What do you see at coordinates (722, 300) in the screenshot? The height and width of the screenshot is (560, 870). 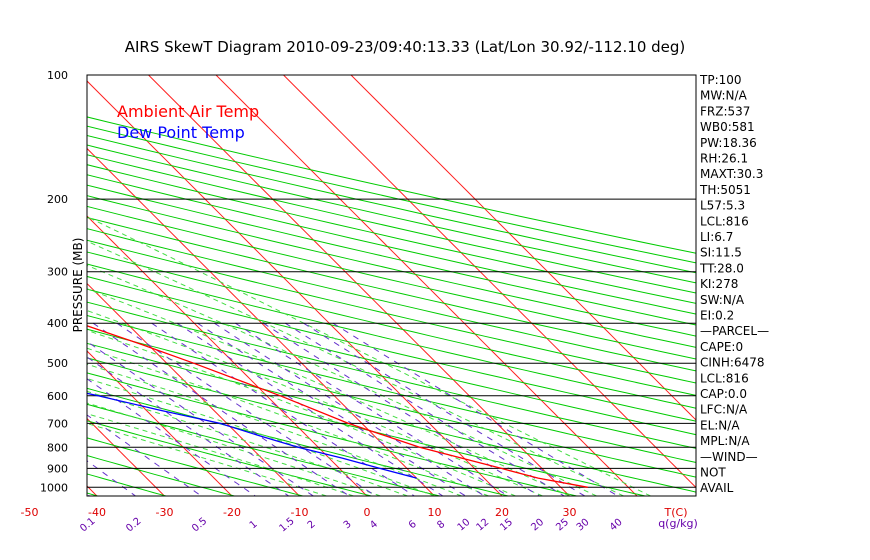 I see `stability-index-text: SW:N/A` at bounding box center [722, 300].